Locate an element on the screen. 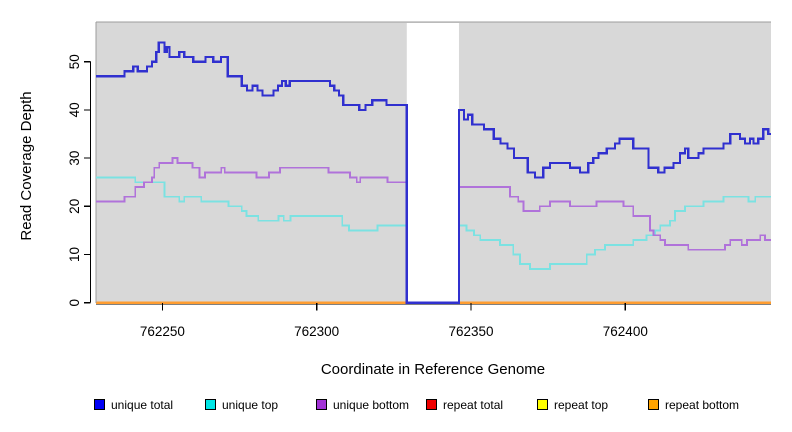  legend-item-unique-top: unique top is located at coordinates (241, 406).